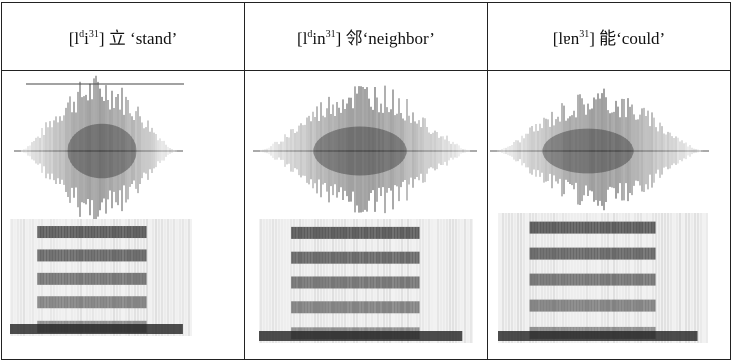 Image resolution: width=735 pixels, height=363 pixels. I want to click on ipa-segment: i, so click(86, 38).